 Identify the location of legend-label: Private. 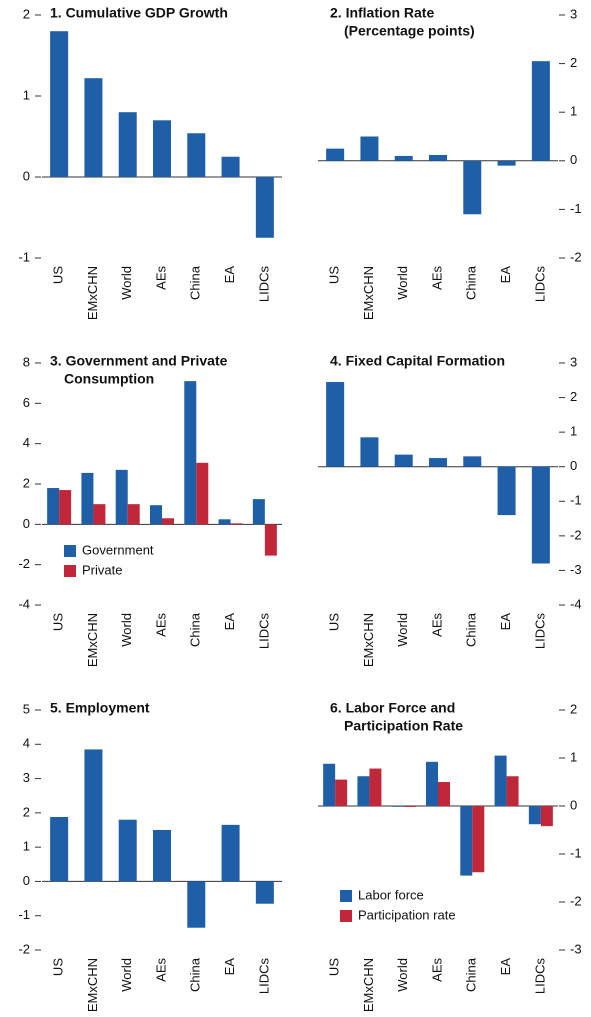
(102, 569).